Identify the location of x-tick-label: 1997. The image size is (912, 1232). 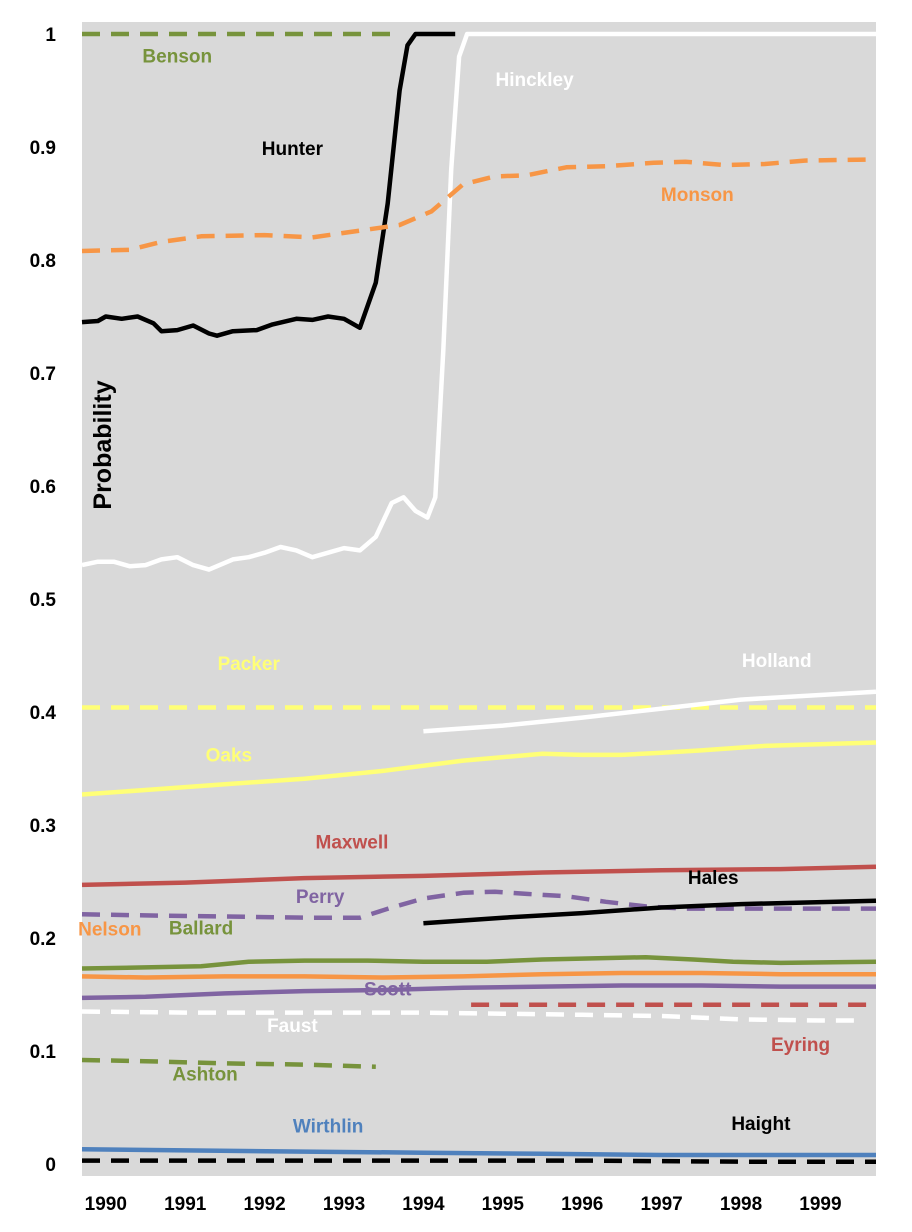
(661, 1204).